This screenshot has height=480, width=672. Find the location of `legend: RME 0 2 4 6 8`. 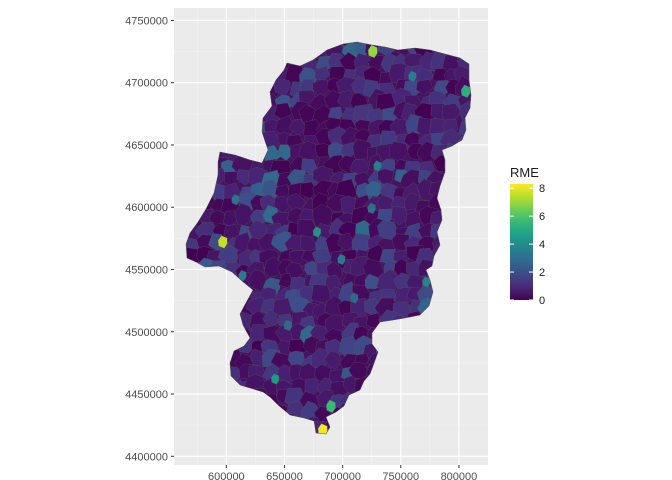

legend: RME 0 2 4 6 8 is located at coordinates (527, 236).